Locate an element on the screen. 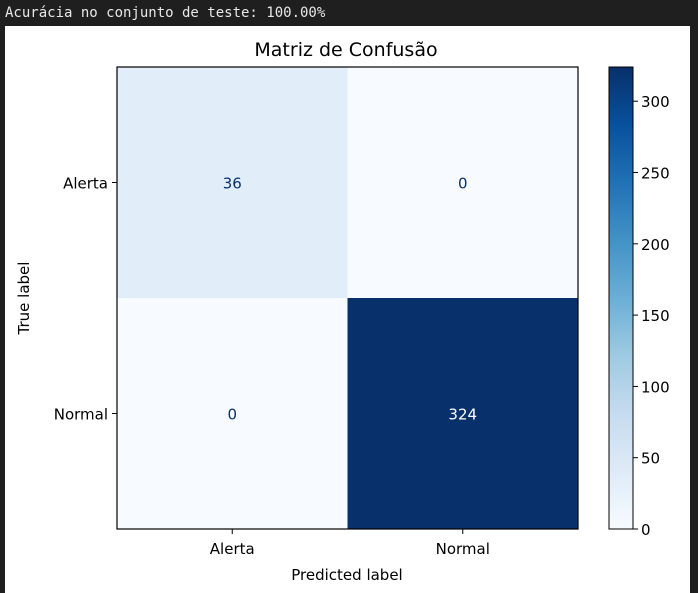  cell-value-label: 324 is located at coordinates (462, 415).